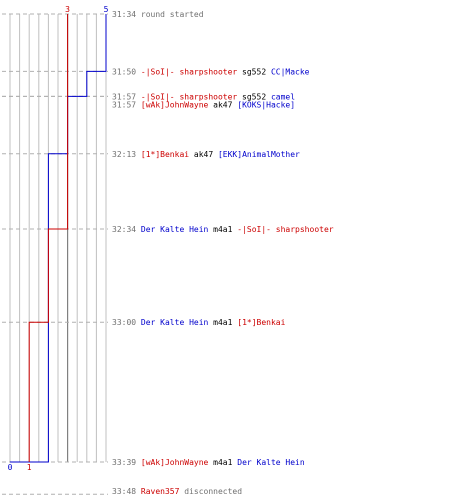 Image resolution: width=450 pixels, height=500 pixels. Describe the element at coordinates (266, 104) in the screenshot. I see `event-text: [KOKS|Hacke]` at that location.